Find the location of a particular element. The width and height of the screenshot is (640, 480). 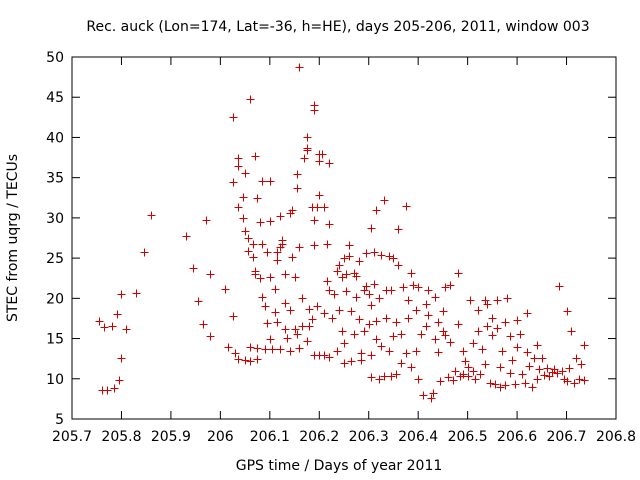

y-tick-label: 45 is located at coordinates (55, 98).